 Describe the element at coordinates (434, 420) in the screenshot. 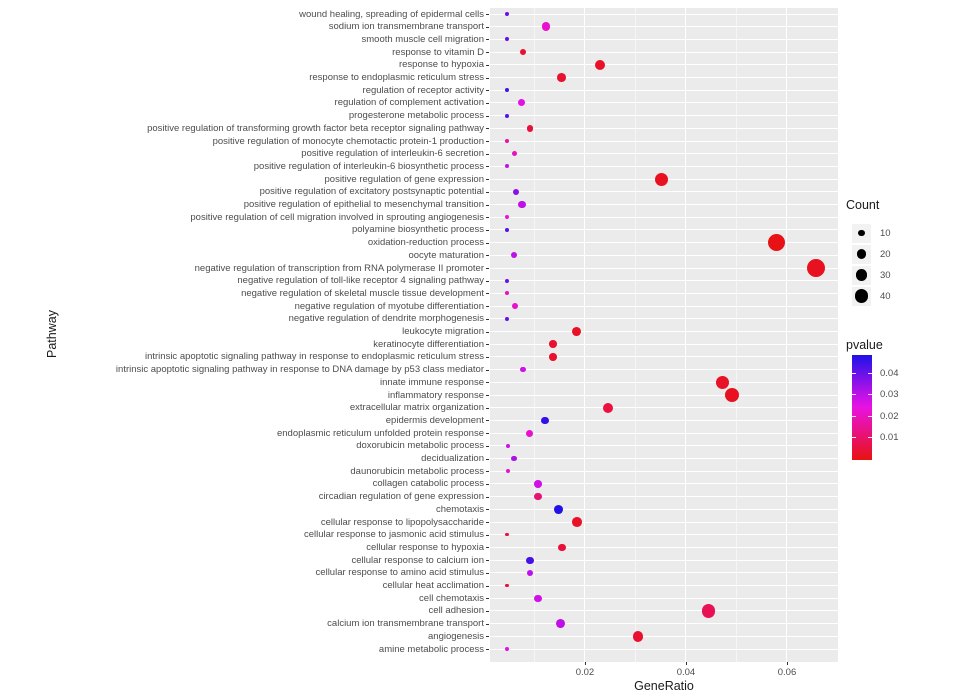

I see `y-axis-label: epidermis development` at that location.